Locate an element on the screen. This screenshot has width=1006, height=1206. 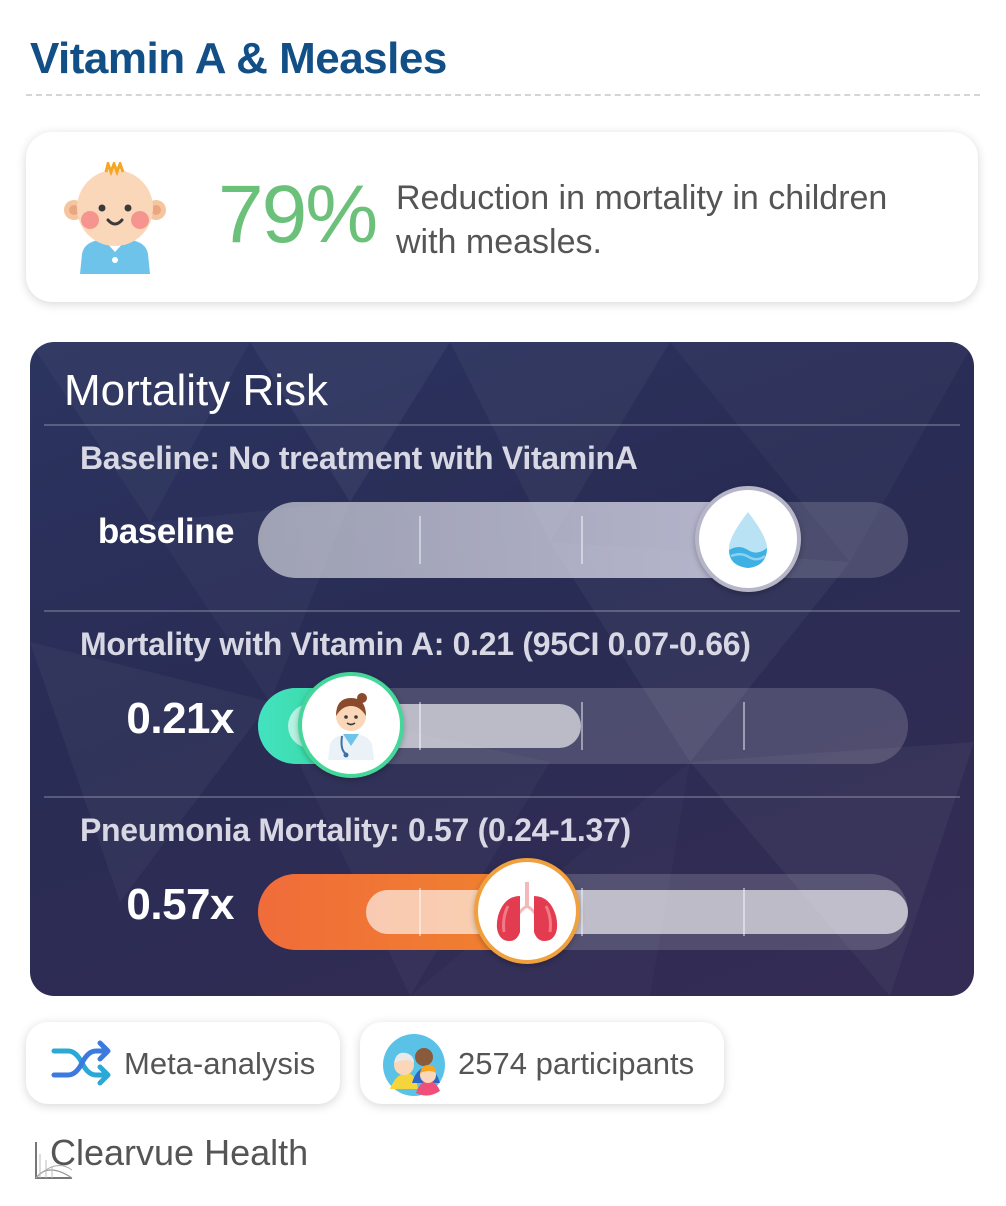
pneumonia-marker is located at coordinates (527, 911).